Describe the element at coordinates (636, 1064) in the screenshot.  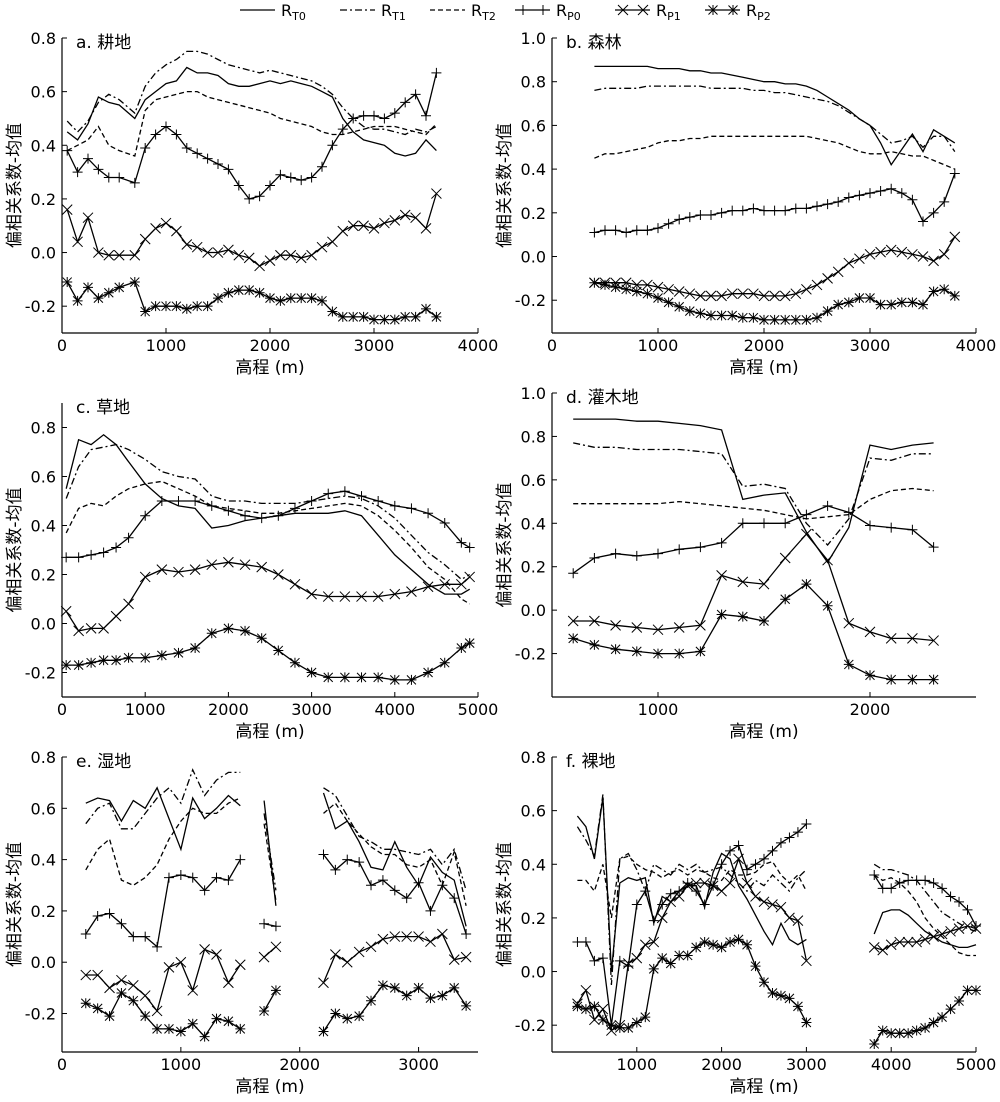
I see `x-tick-label: 1000` at that location.